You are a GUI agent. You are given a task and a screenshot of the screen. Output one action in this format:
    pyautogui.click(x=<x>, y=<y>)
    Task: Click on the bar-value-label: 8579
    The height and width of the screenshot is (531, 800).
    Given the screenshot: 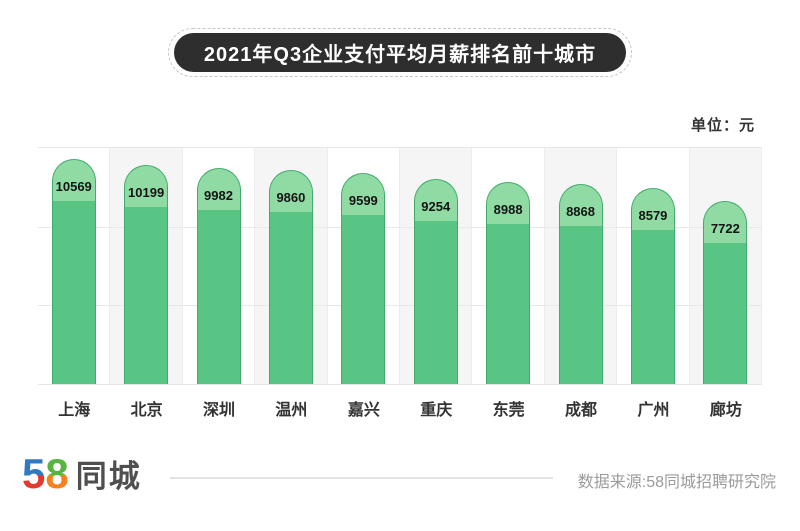 What is the action you would take?
    pyautogui.click(x=653, y=215)
    